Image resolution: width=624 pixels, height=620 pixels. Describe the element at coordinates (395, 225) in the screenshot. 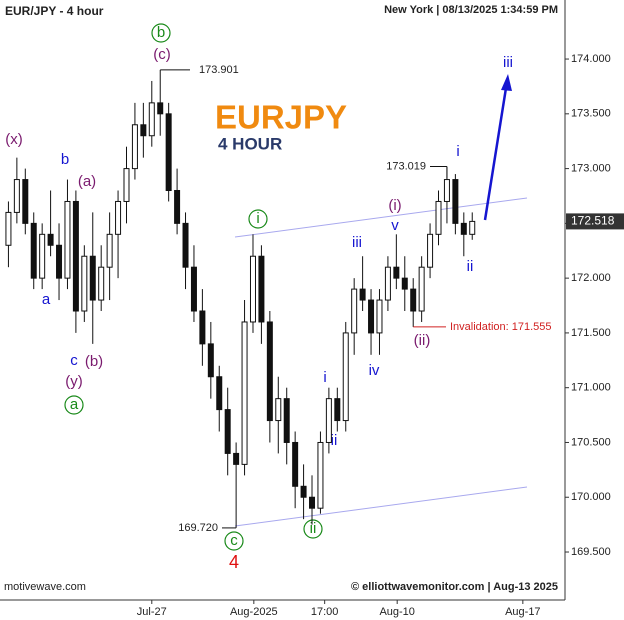

I see `wave-label: v` at that location.